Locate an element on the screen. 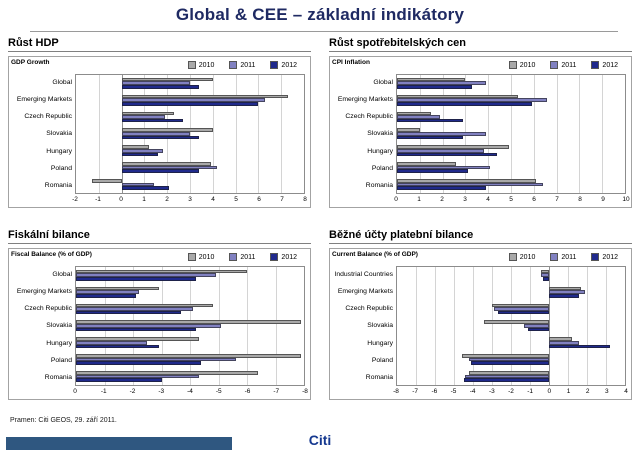  tick-label: -4 is located at coordinates (190, 391).